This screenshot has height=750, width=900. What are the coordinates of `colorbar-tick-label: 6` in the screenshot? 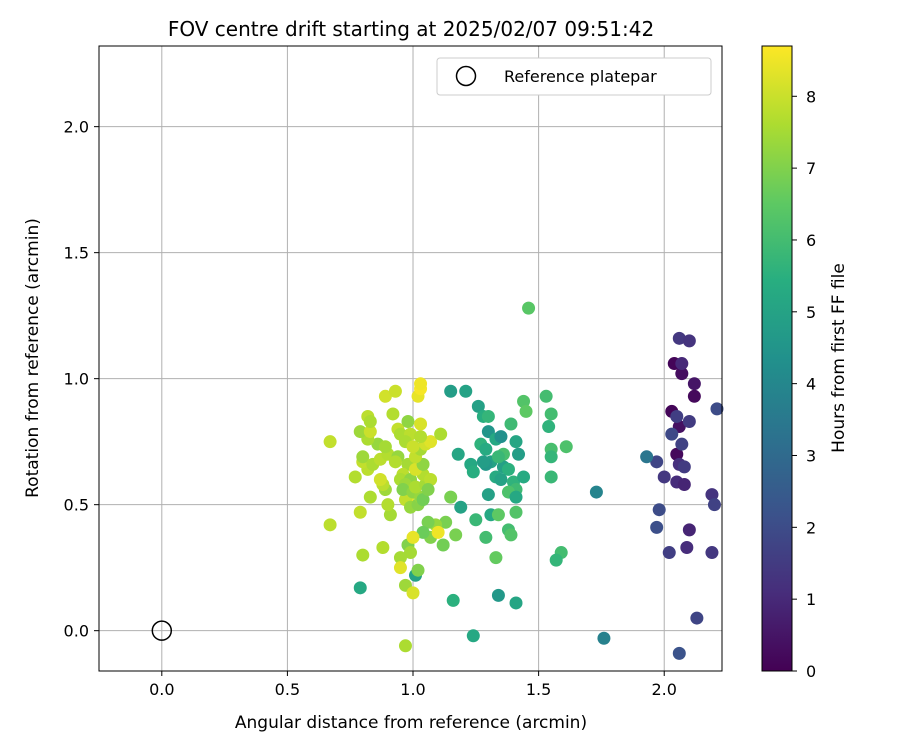 It's located at (811, 240).